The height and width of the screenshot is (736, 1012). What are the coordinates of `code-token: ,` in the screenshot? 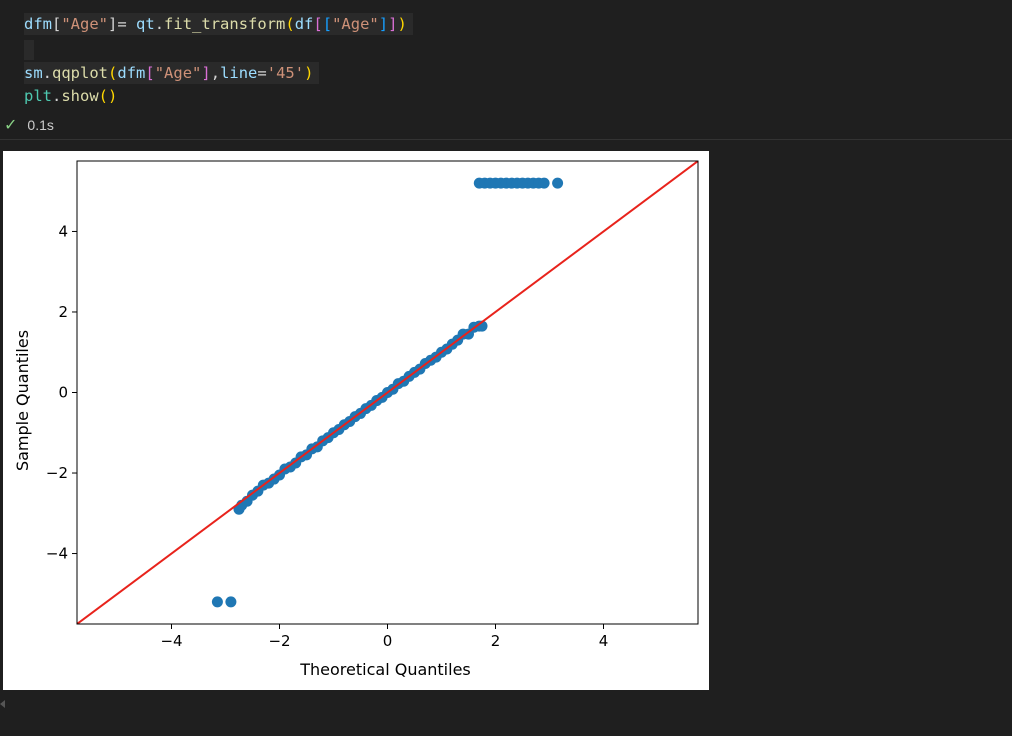 It's located at (215, 73).